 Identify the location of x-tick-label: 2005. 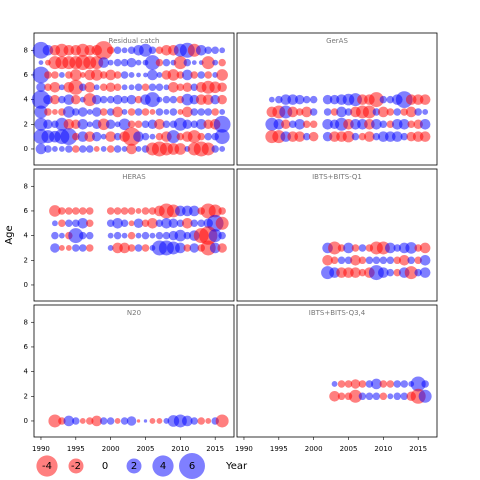
(146, 449).